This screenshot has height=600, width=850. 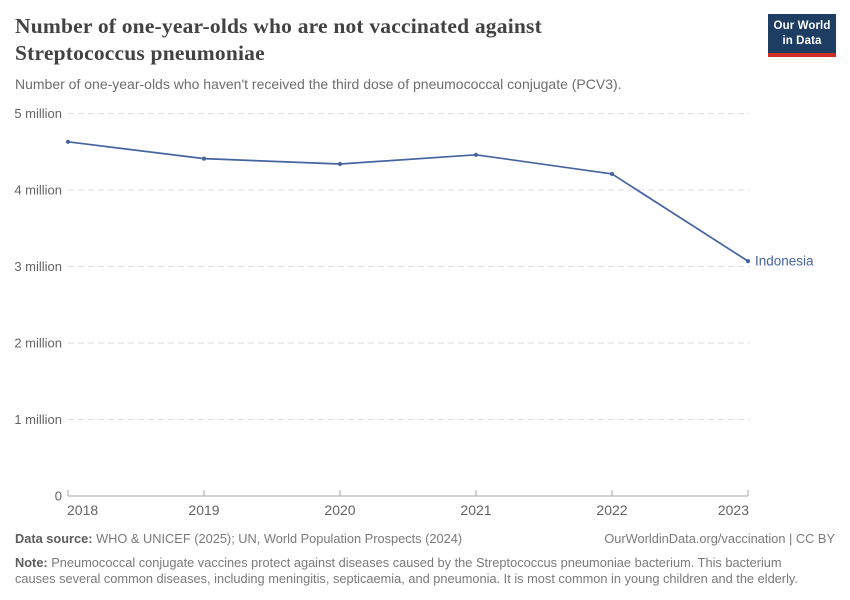 What do you see at coordinates (733, 510) in the screenshot?
I see `x-tick-label: 2023` at bounding box center [733, 510].